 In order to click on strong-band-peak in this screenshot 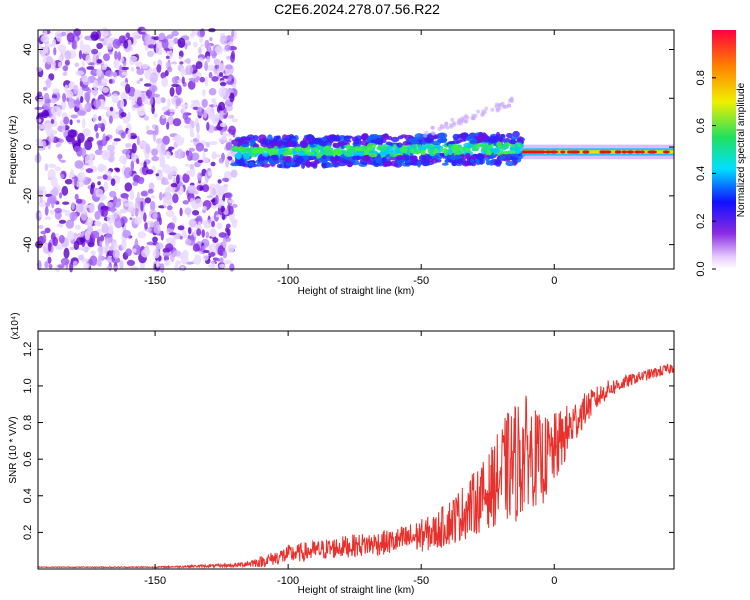, I will do `click(642, 152)`.